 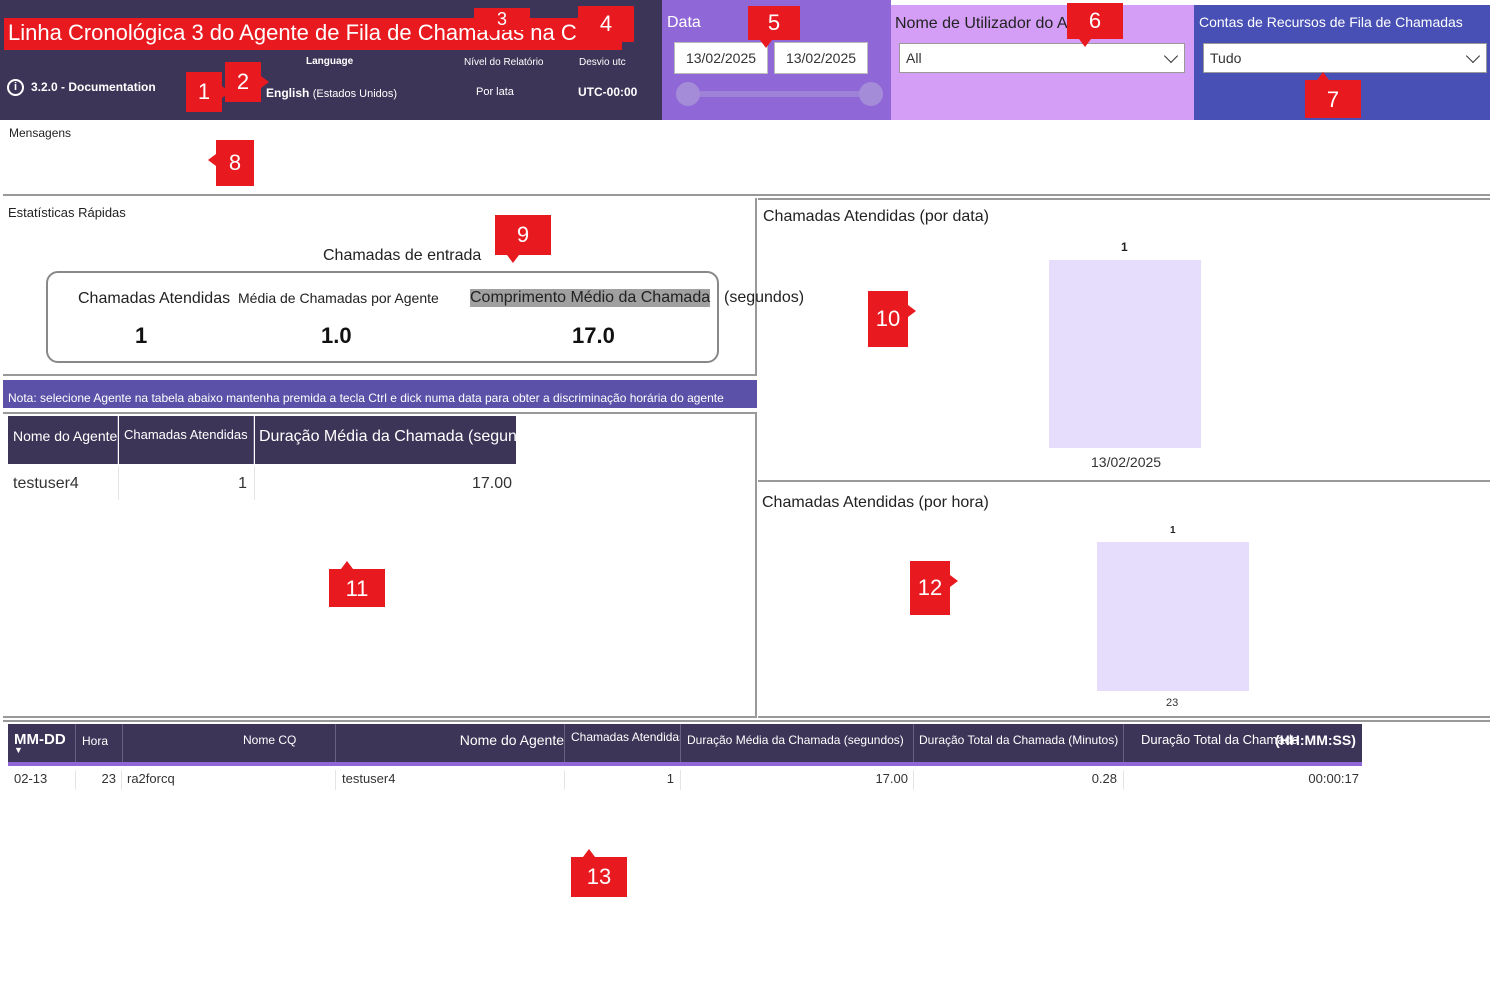 I want to click on detail-cell-mmdd: 02-13, so click(x=42, y=780).